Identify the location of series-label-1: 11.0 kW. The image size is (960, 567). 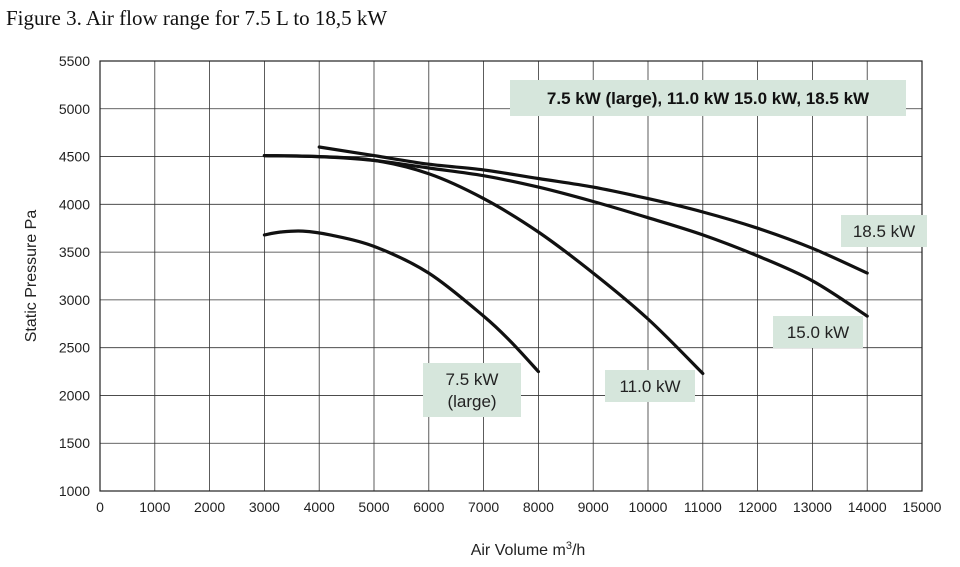
(650, 386).